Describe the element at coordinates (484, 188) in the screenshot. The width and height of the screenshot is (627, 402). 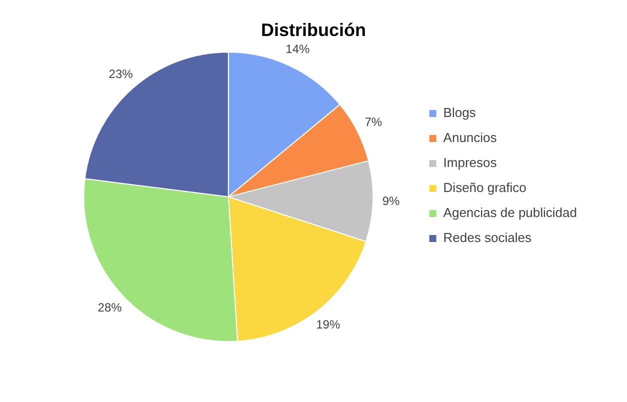
I see `legend-label: Diseño grafico` at that location.